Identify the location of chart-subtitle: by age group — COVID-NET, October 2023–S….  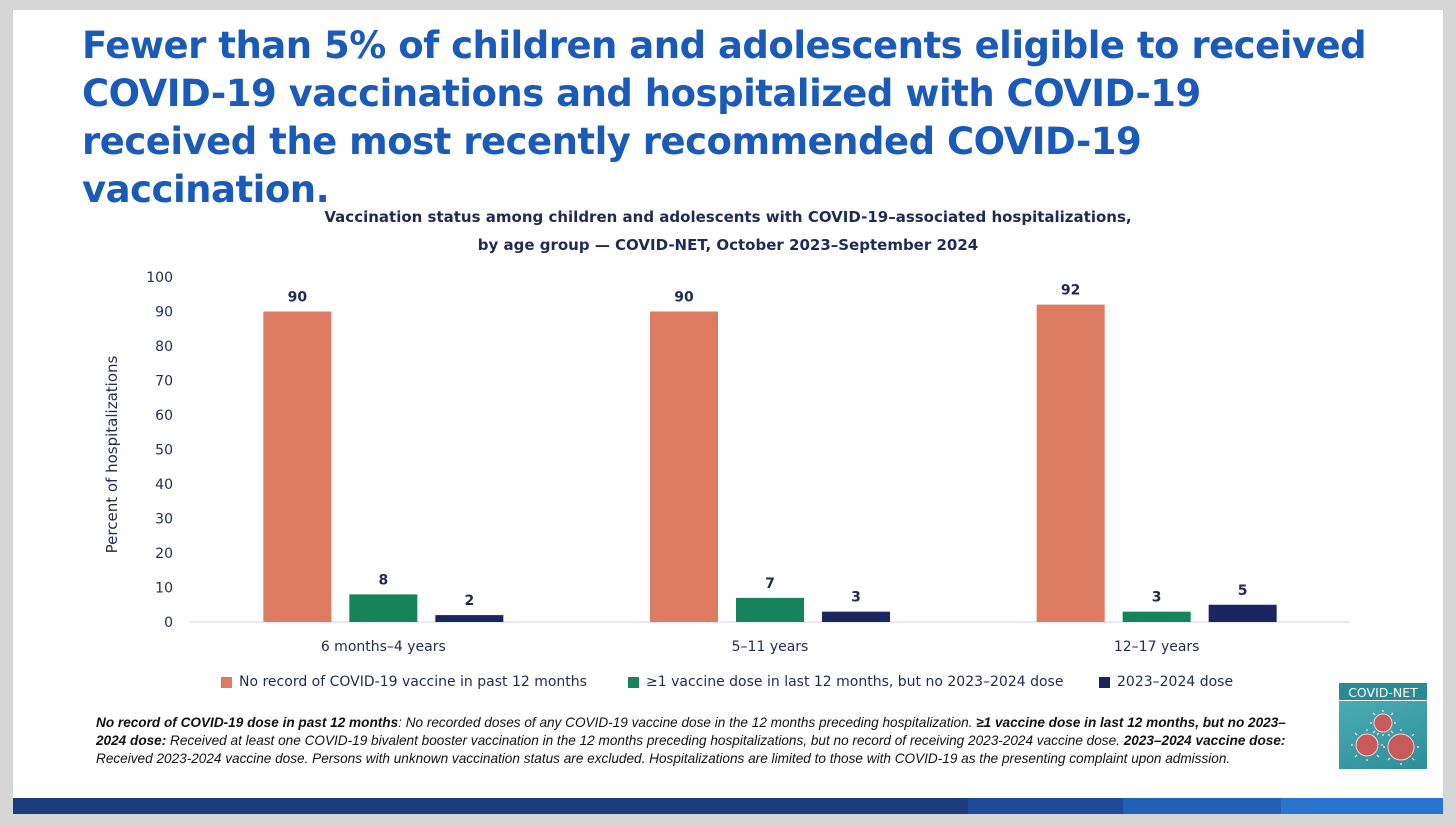
(728, 245).